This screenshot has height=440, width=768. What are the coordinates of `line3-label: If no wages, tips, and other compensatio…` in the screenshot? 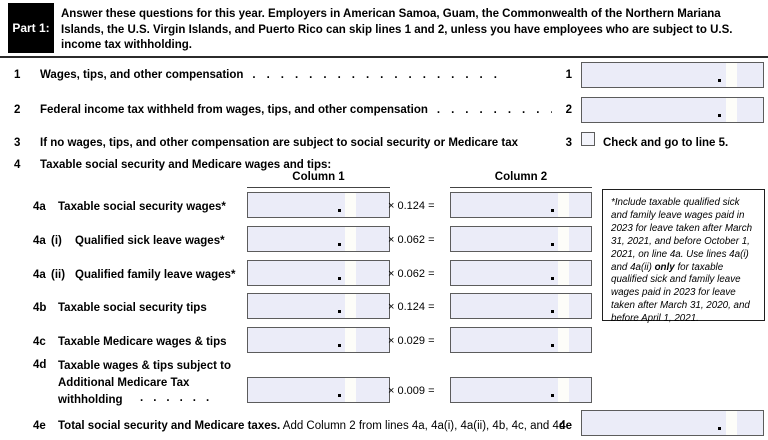 It's located at (279, 143).